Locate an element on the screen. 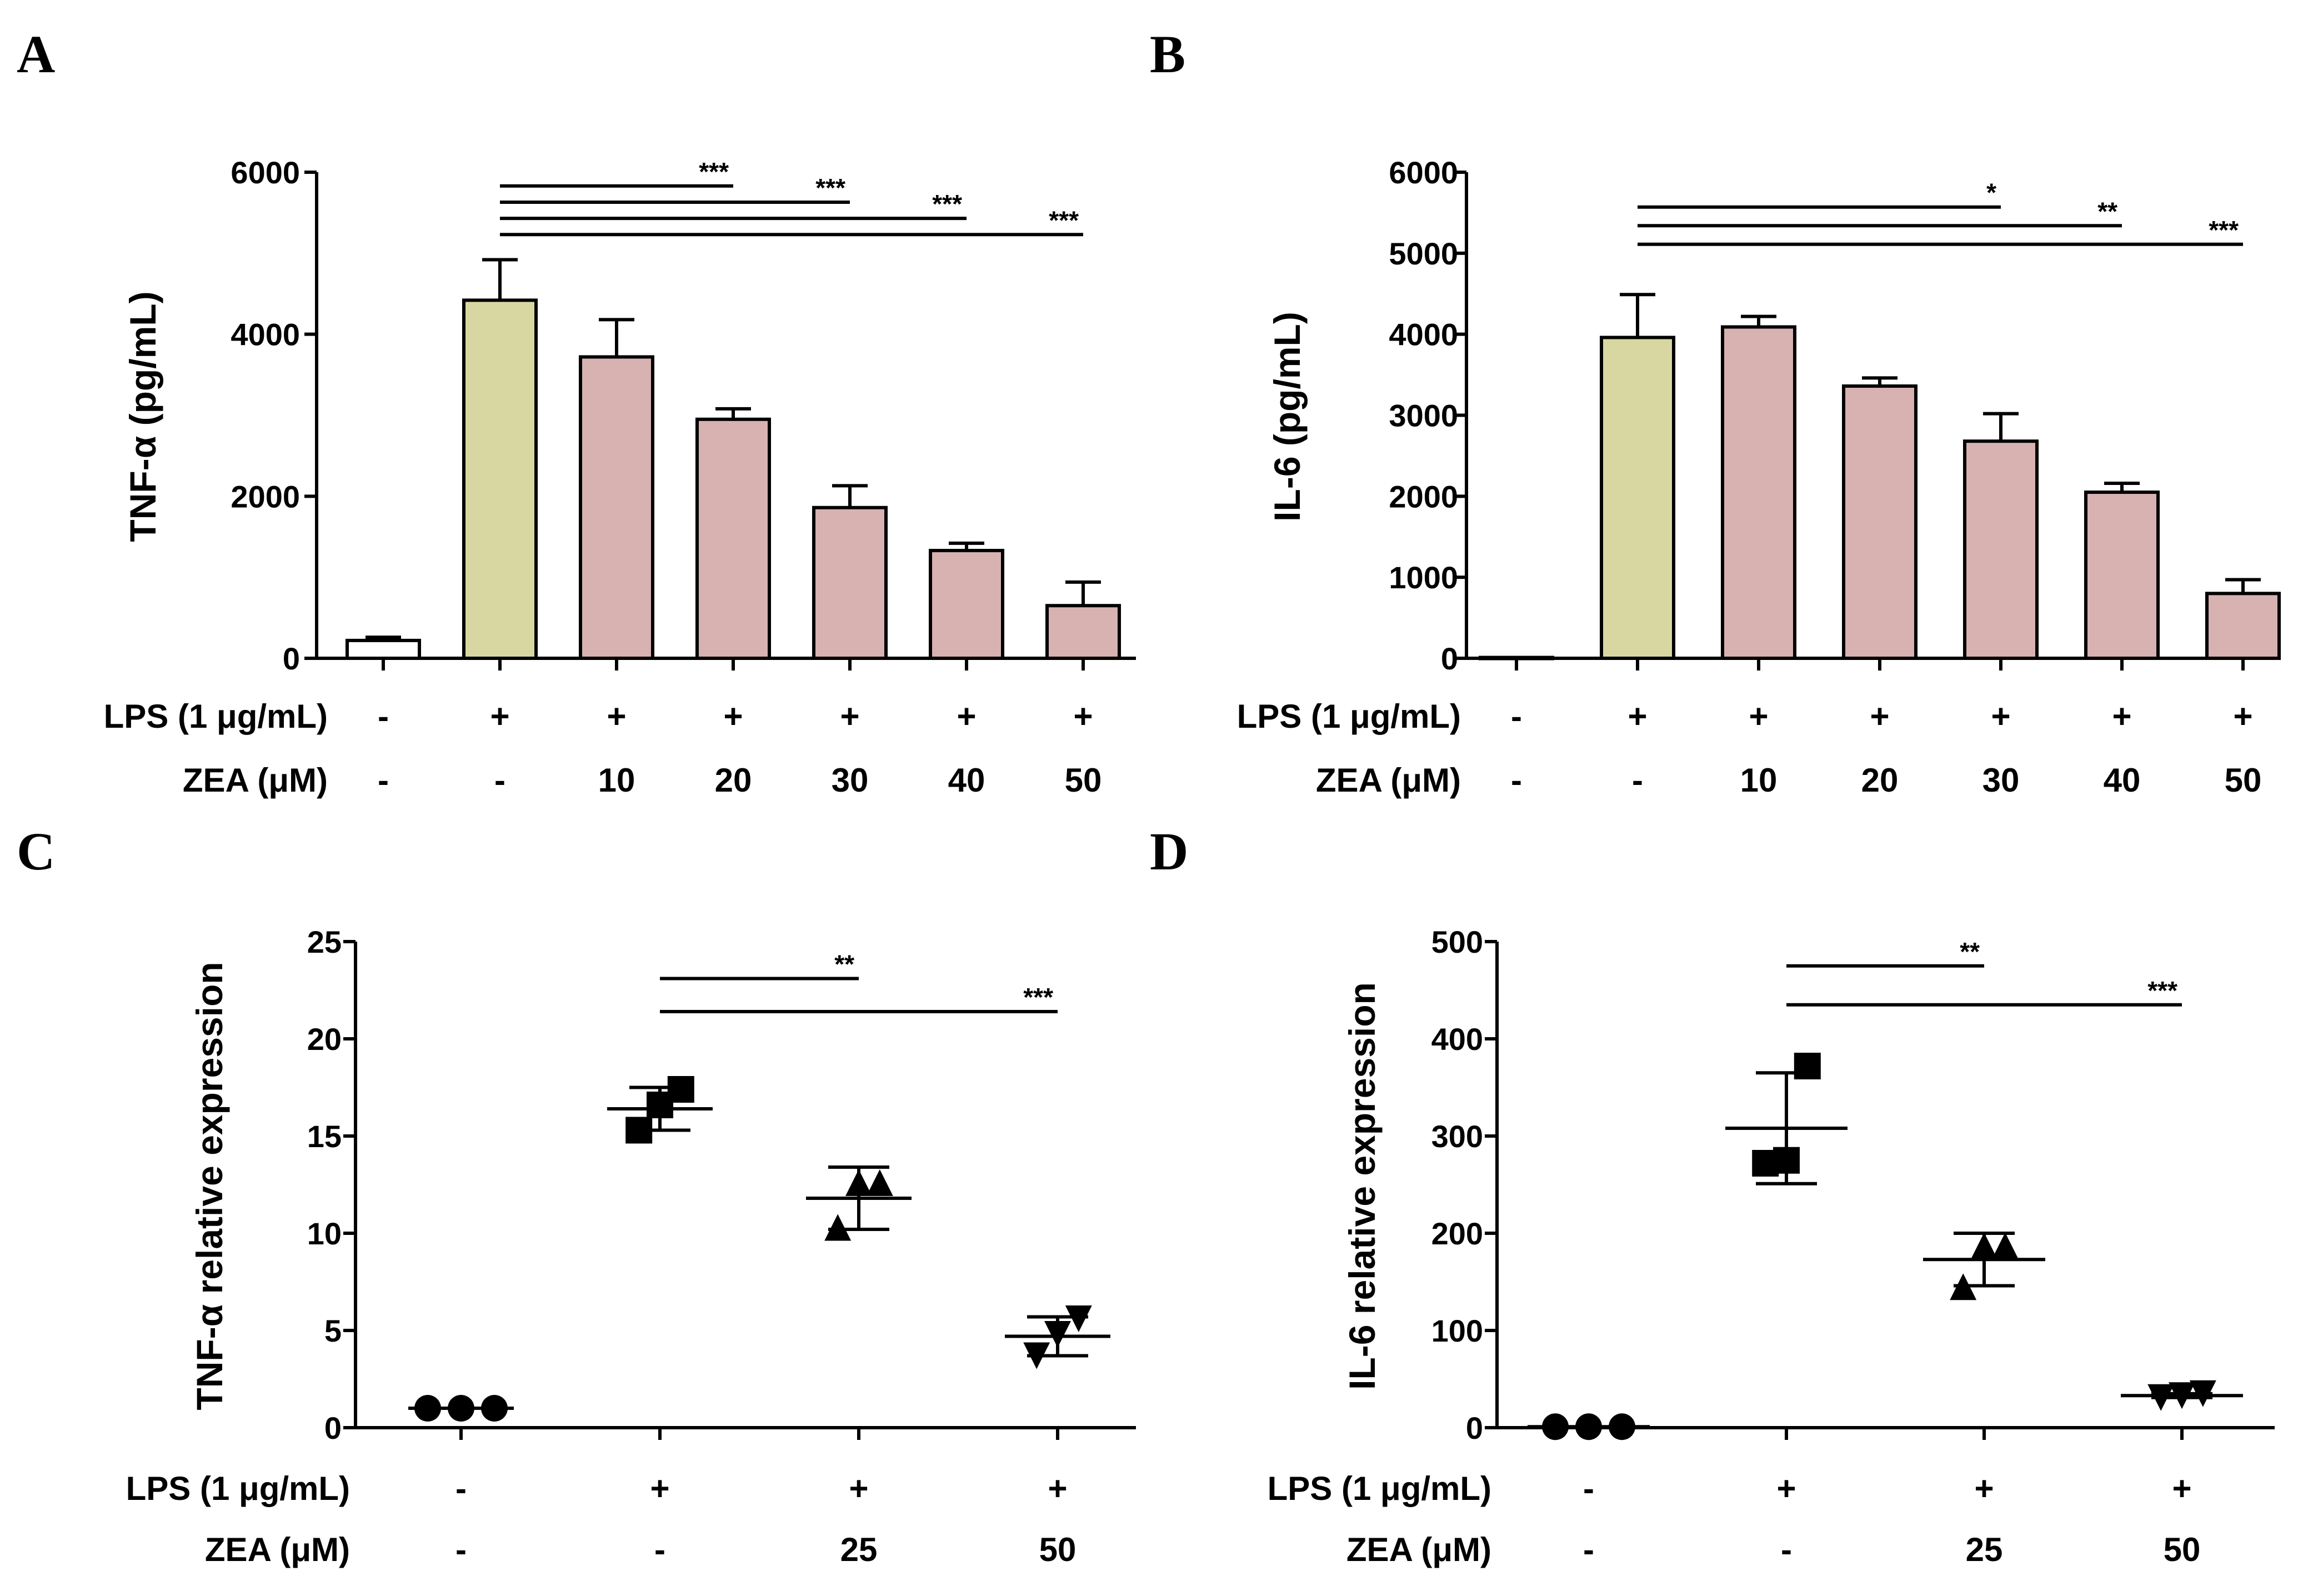  y-tick-label: 15 is located at coordinates (324, 1136).